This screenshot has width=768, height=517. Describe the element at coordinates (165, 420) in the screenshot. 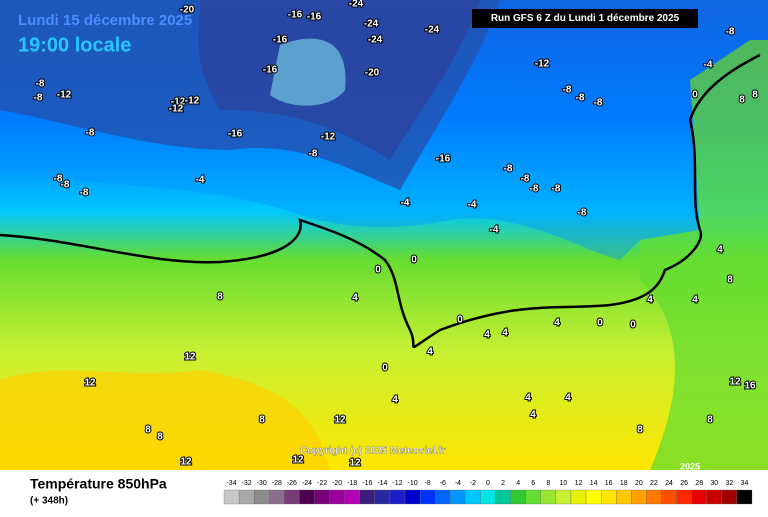

I see `warm-region` at that location.